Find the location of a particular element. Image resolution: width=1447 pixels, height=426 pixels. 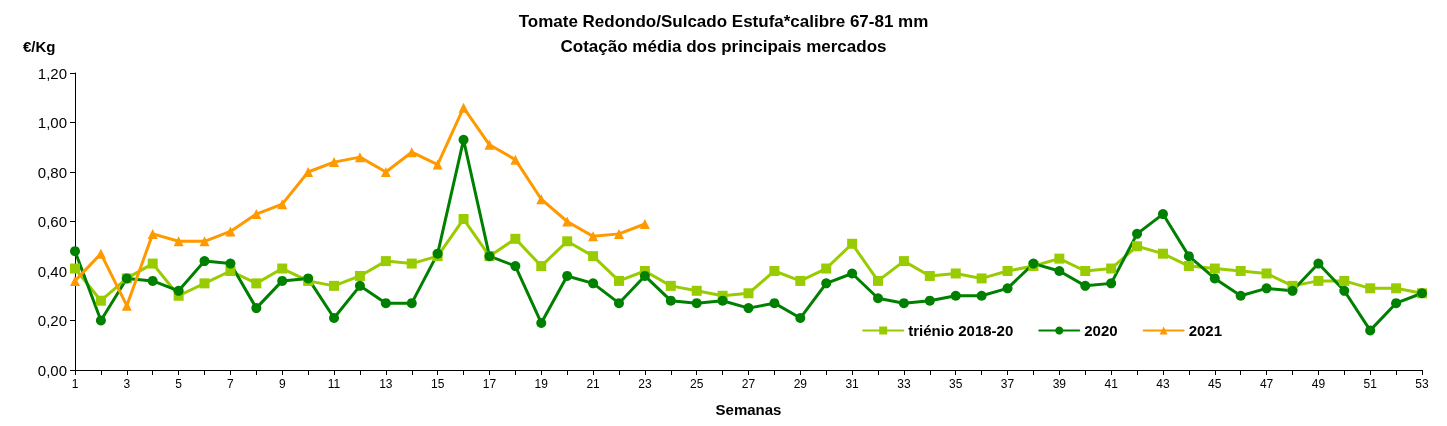

x-tick-label: 43 is located at coordinates (1163, 384).